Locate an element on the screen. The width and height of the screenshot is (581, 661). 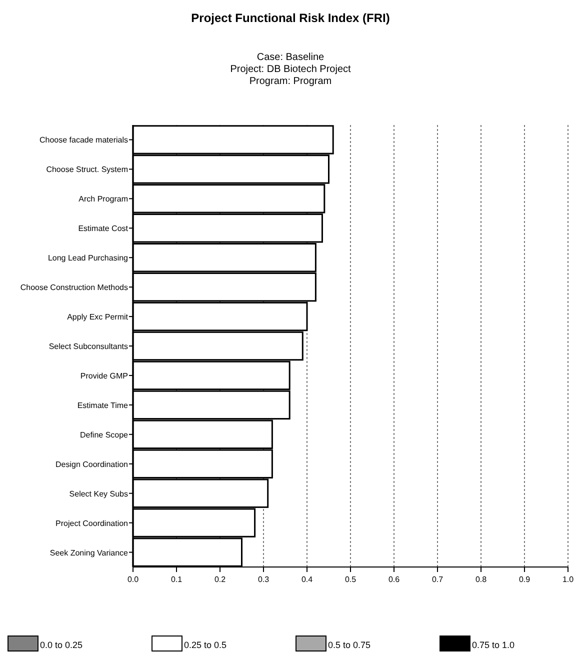
chart-title: Project Functional Risk Index (FRI) is located at coordinates (290, 18).